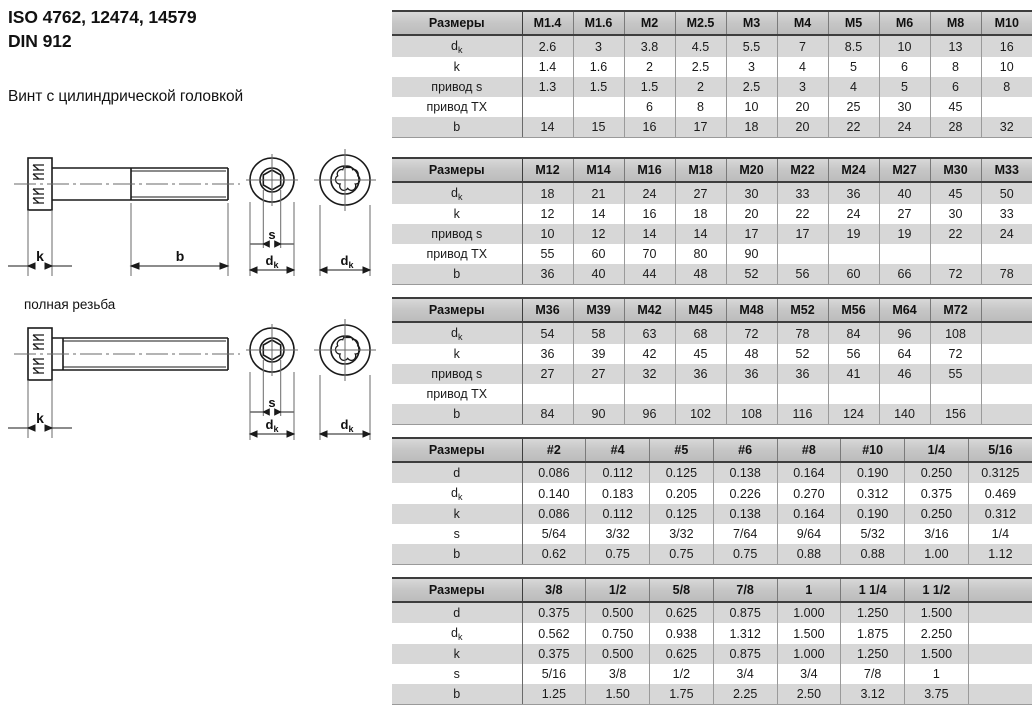 This screenshot has height=705, width=1034. I want to click on column-header-size: M16, so click(650, 170).